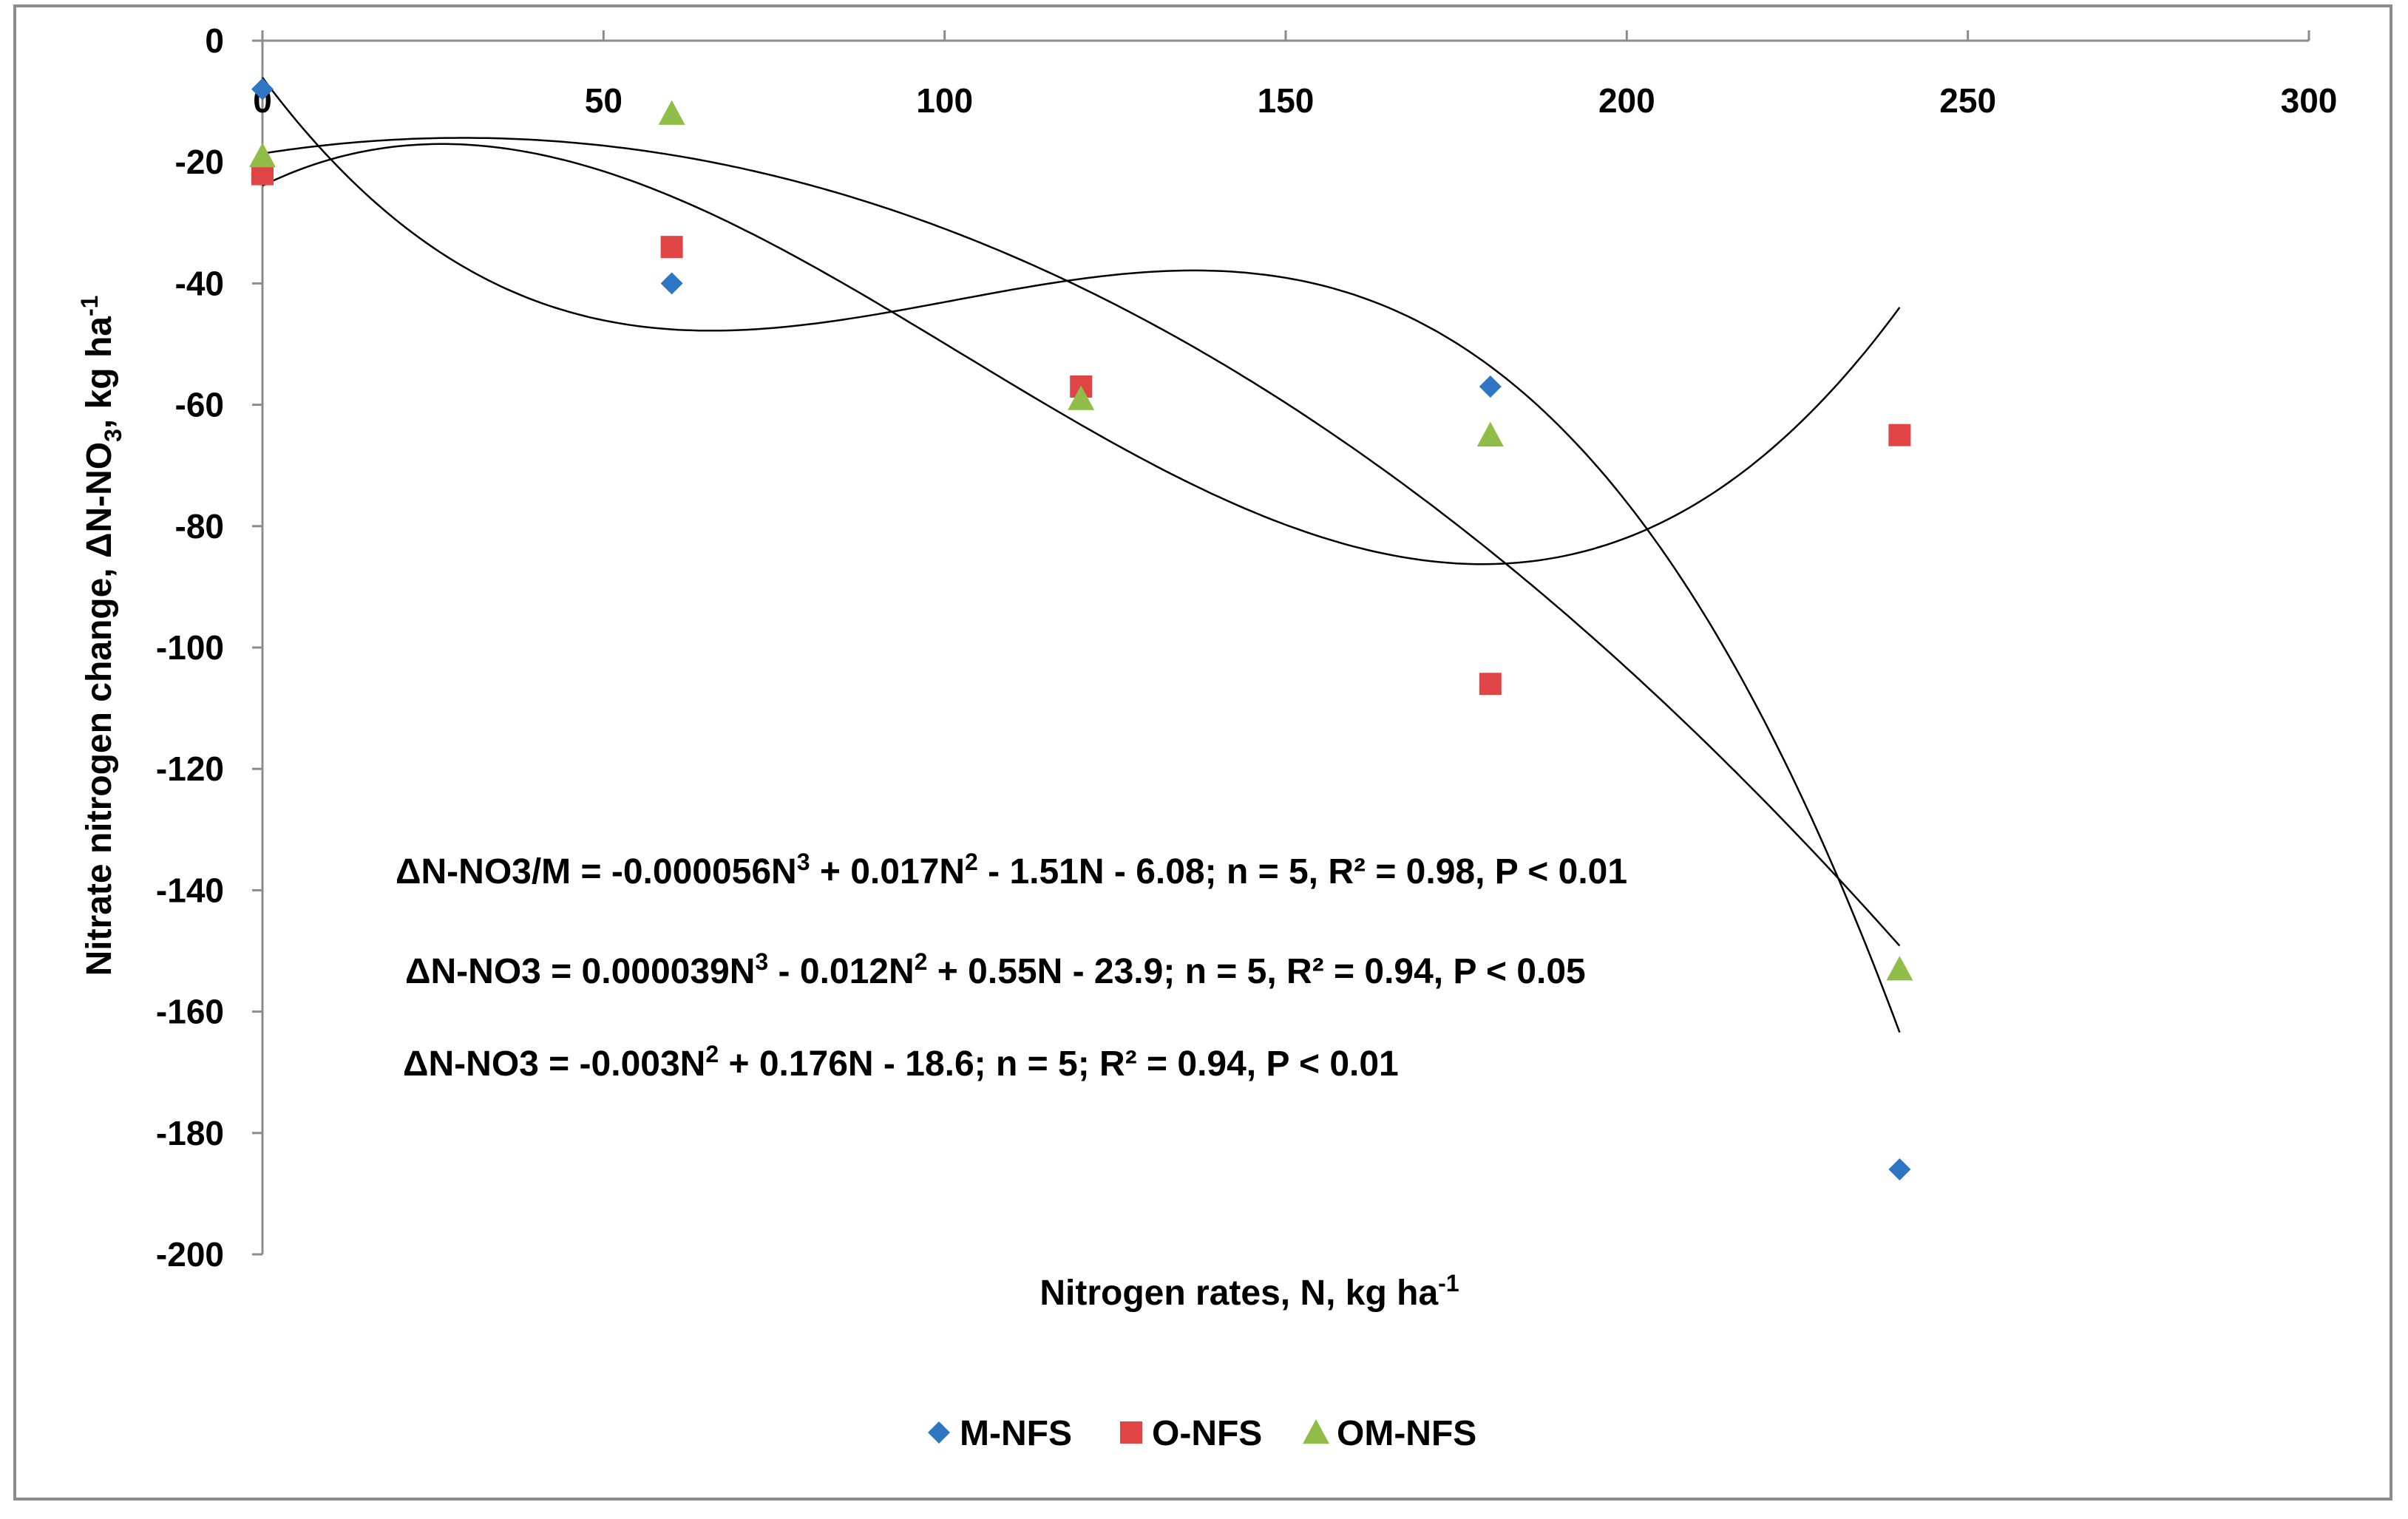 This screenshot has height=1519, width=2408. I want to click on legend-label-m-nfs: M-NFS, so click(1016, 1433).